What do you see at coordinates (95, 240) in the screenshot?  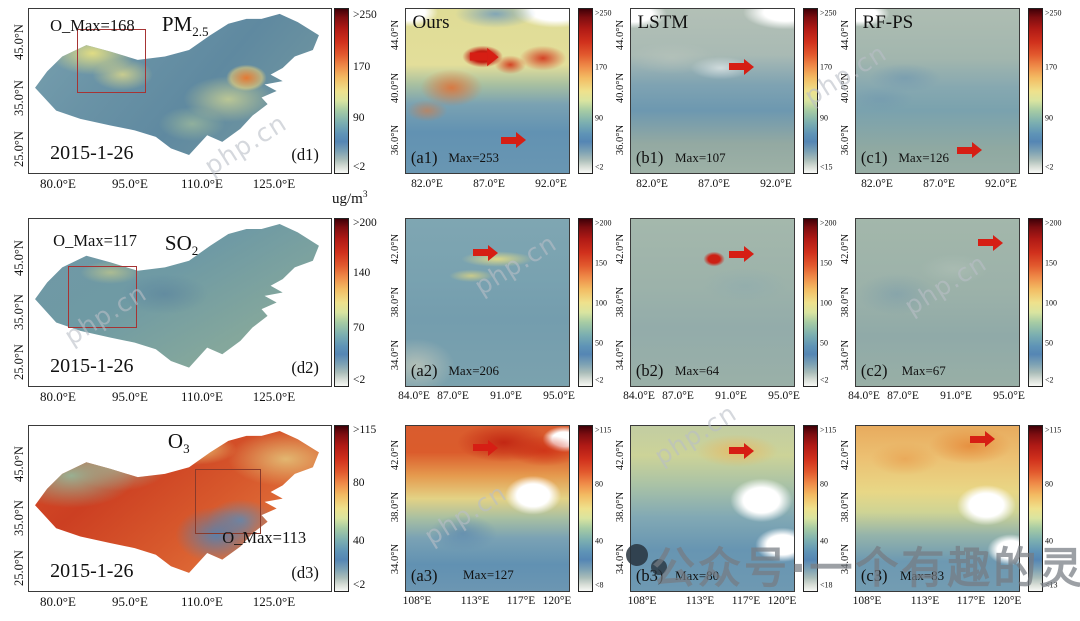 I see `omax-label: O_Max=117` at bounding box center [95, 240].